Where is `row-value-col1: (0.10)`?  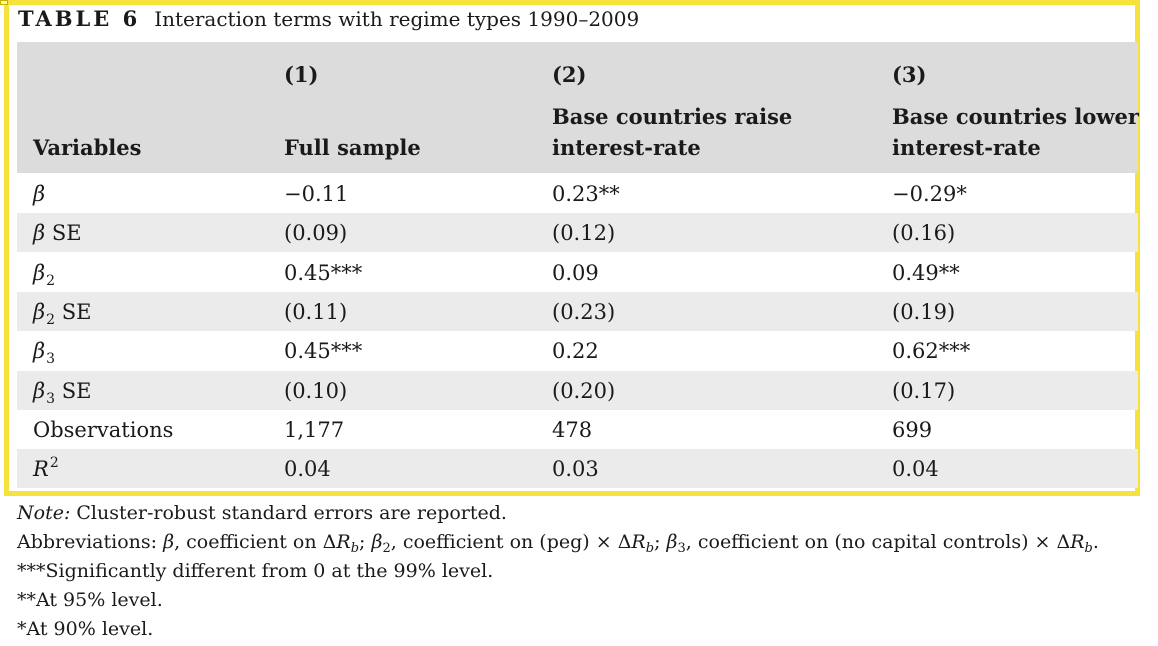
row-value-col1: (0.10) is located at coordinates (316, 391).